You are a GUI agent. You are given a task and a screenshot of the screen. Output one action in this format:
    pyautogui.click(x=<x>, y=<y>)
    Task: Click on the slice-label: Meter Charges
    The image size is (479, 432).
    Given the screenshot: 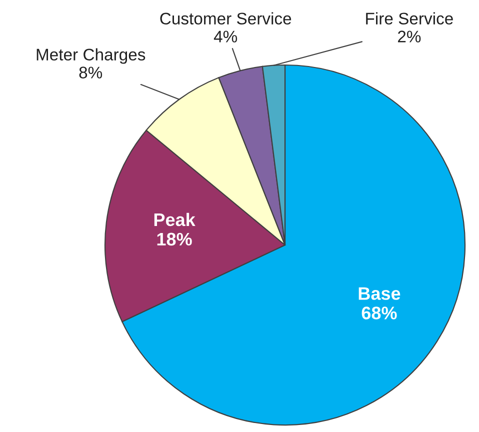 What is the action you would take?
    pyautogui.click(x=91, y=56)
    